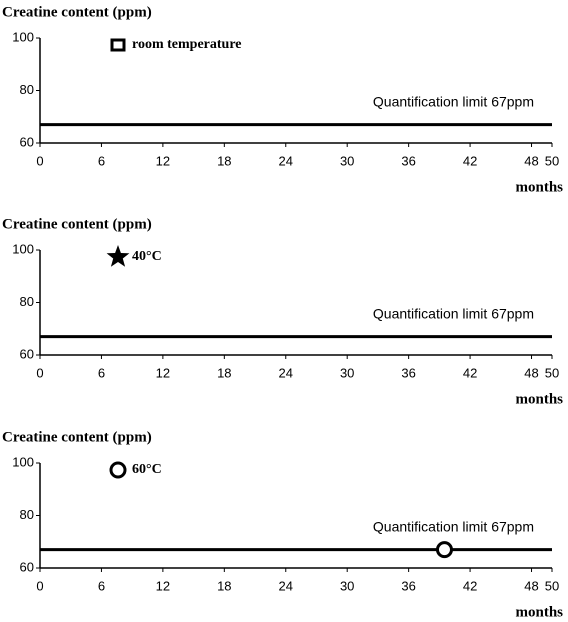  I want to click on legend-label: 60°C, so click(147, 469).